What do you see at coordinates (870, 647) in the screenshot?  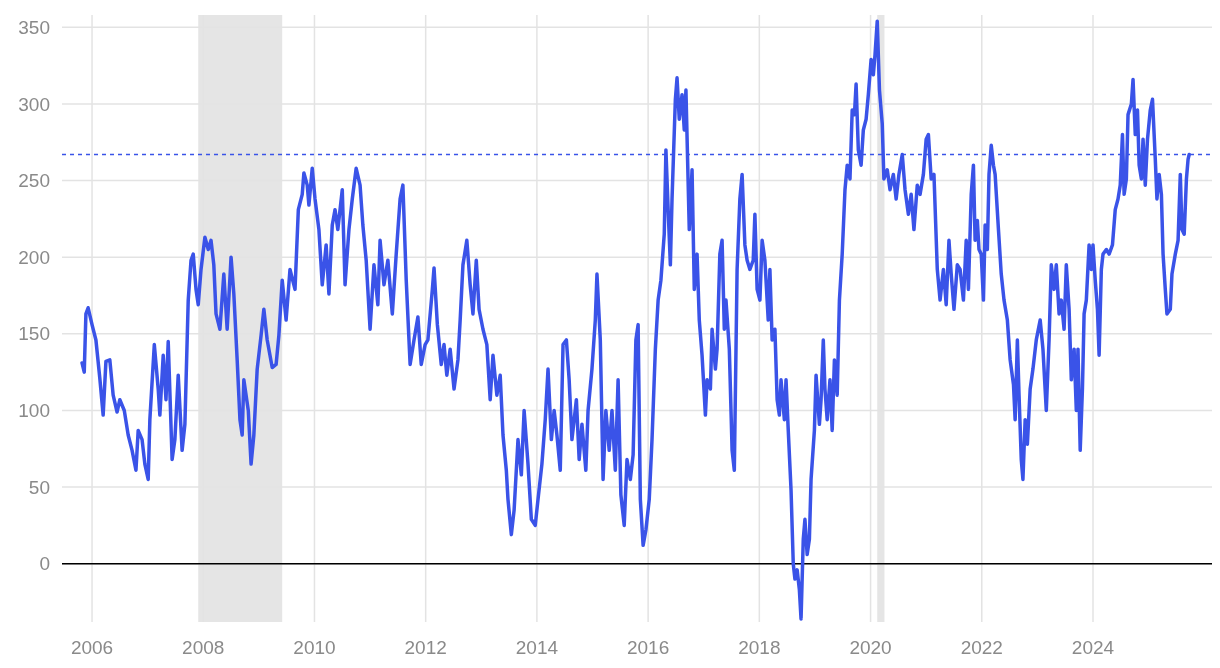 I see `x-tick-label: 2020` at bounding box center [870, 647].